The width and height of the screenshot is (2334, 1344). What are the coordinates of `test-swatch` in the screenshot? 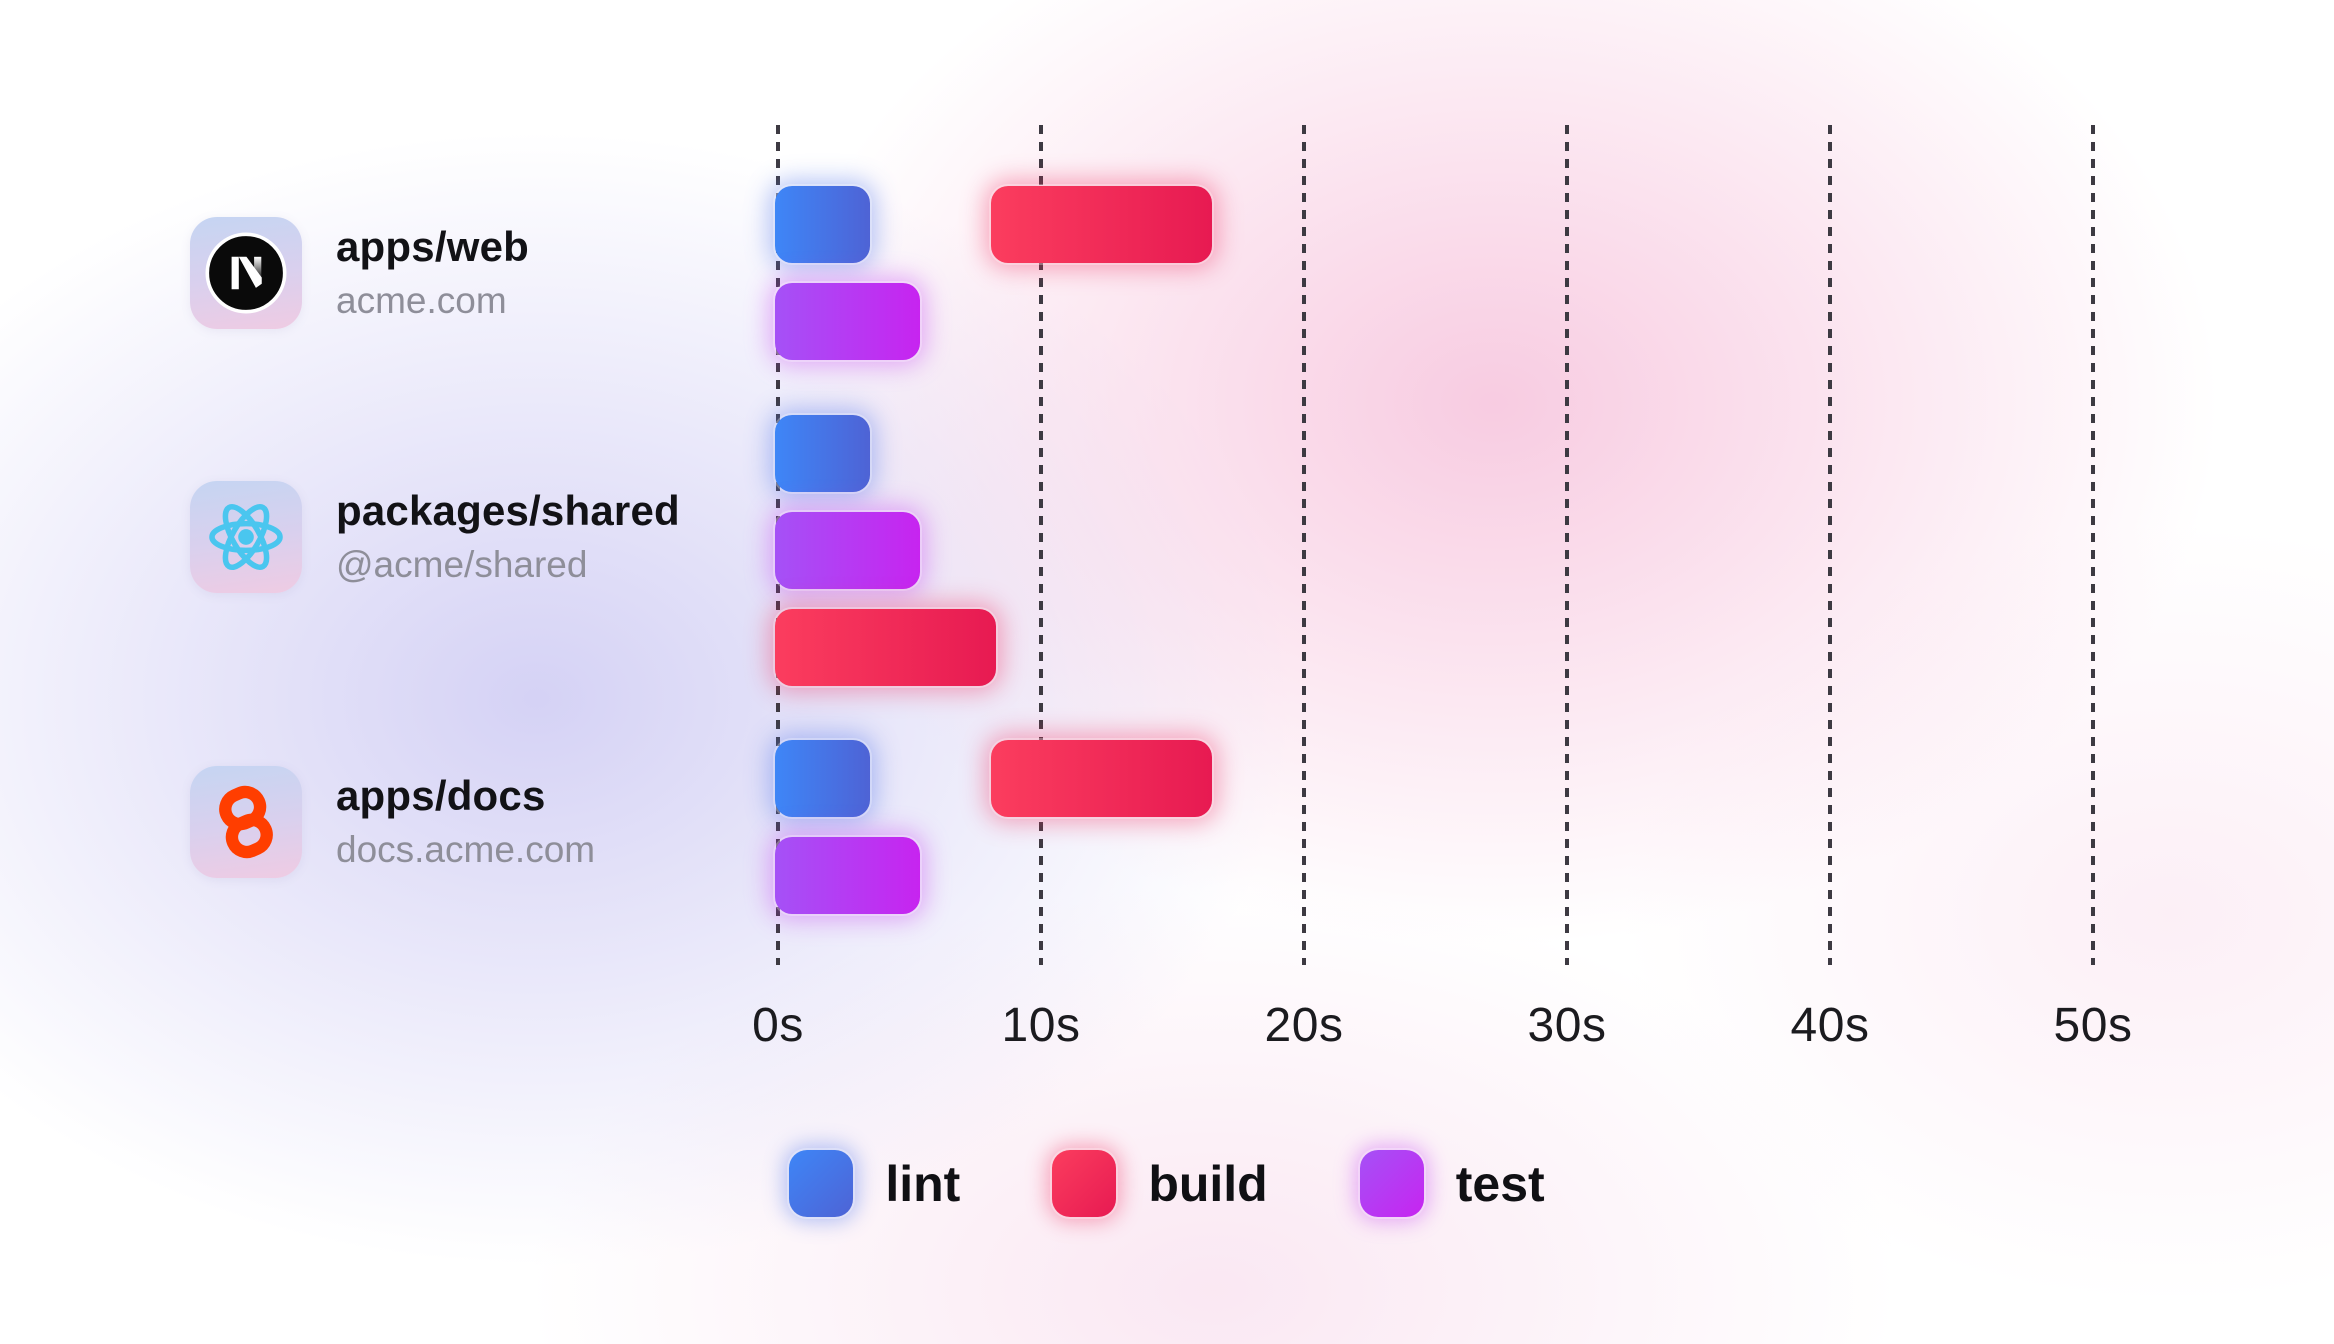 It's located at (1391, 1183).